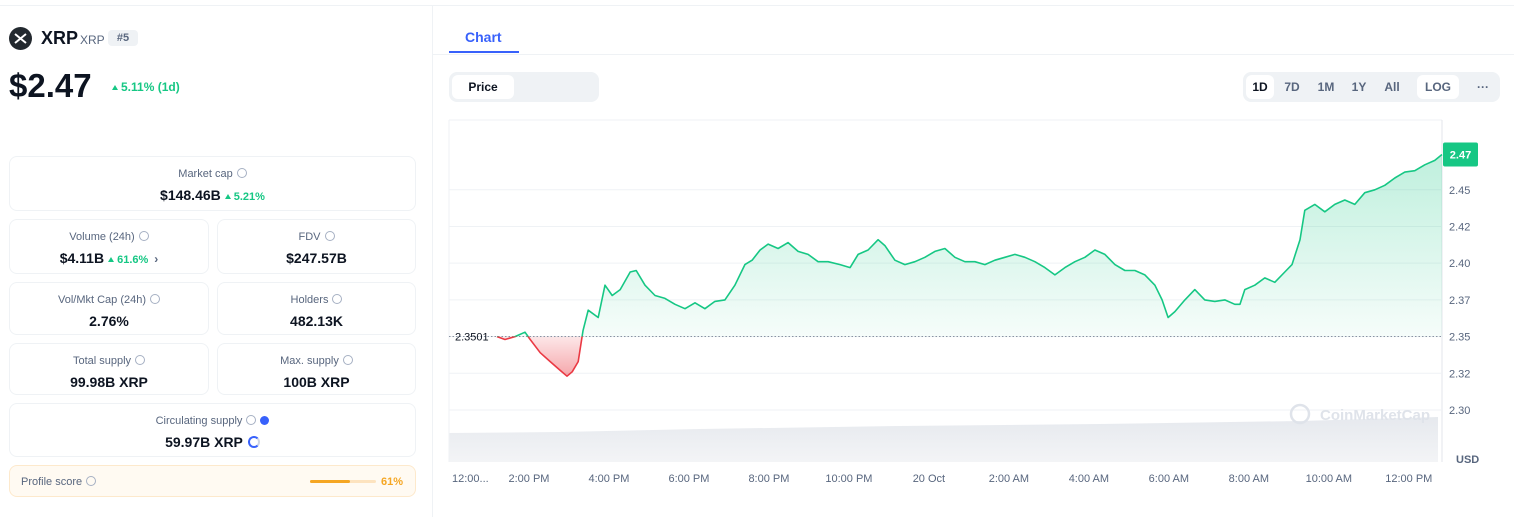 The image size is (1514, 517). I want to click on y-tick-label: 2.45, so click(1459, 191).